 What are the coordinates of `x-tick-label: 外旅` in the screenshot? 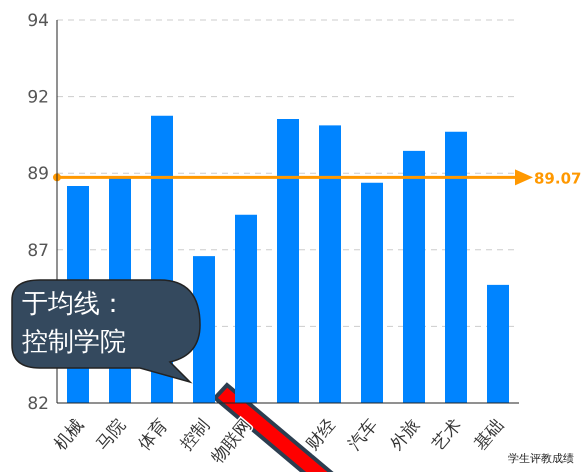 It's located at (405, 434).